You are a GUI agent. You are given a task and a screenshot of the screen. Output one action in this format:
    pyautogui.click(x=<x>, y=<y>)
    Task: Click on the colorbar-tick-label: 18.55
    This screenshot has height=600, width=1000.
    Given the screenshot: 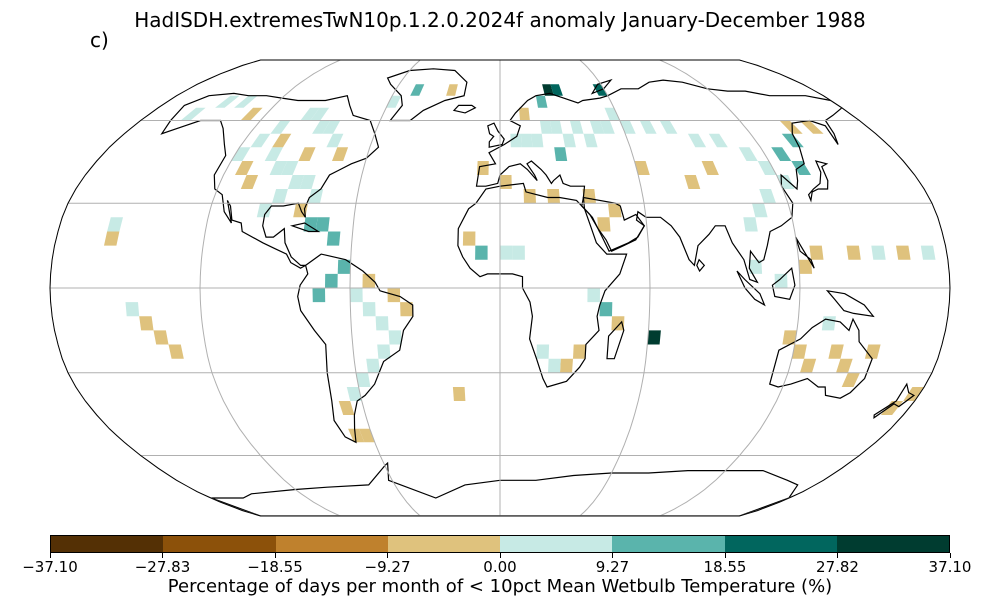 What is the action you would take?
    pyautogui.click(x=725, y=567)
    